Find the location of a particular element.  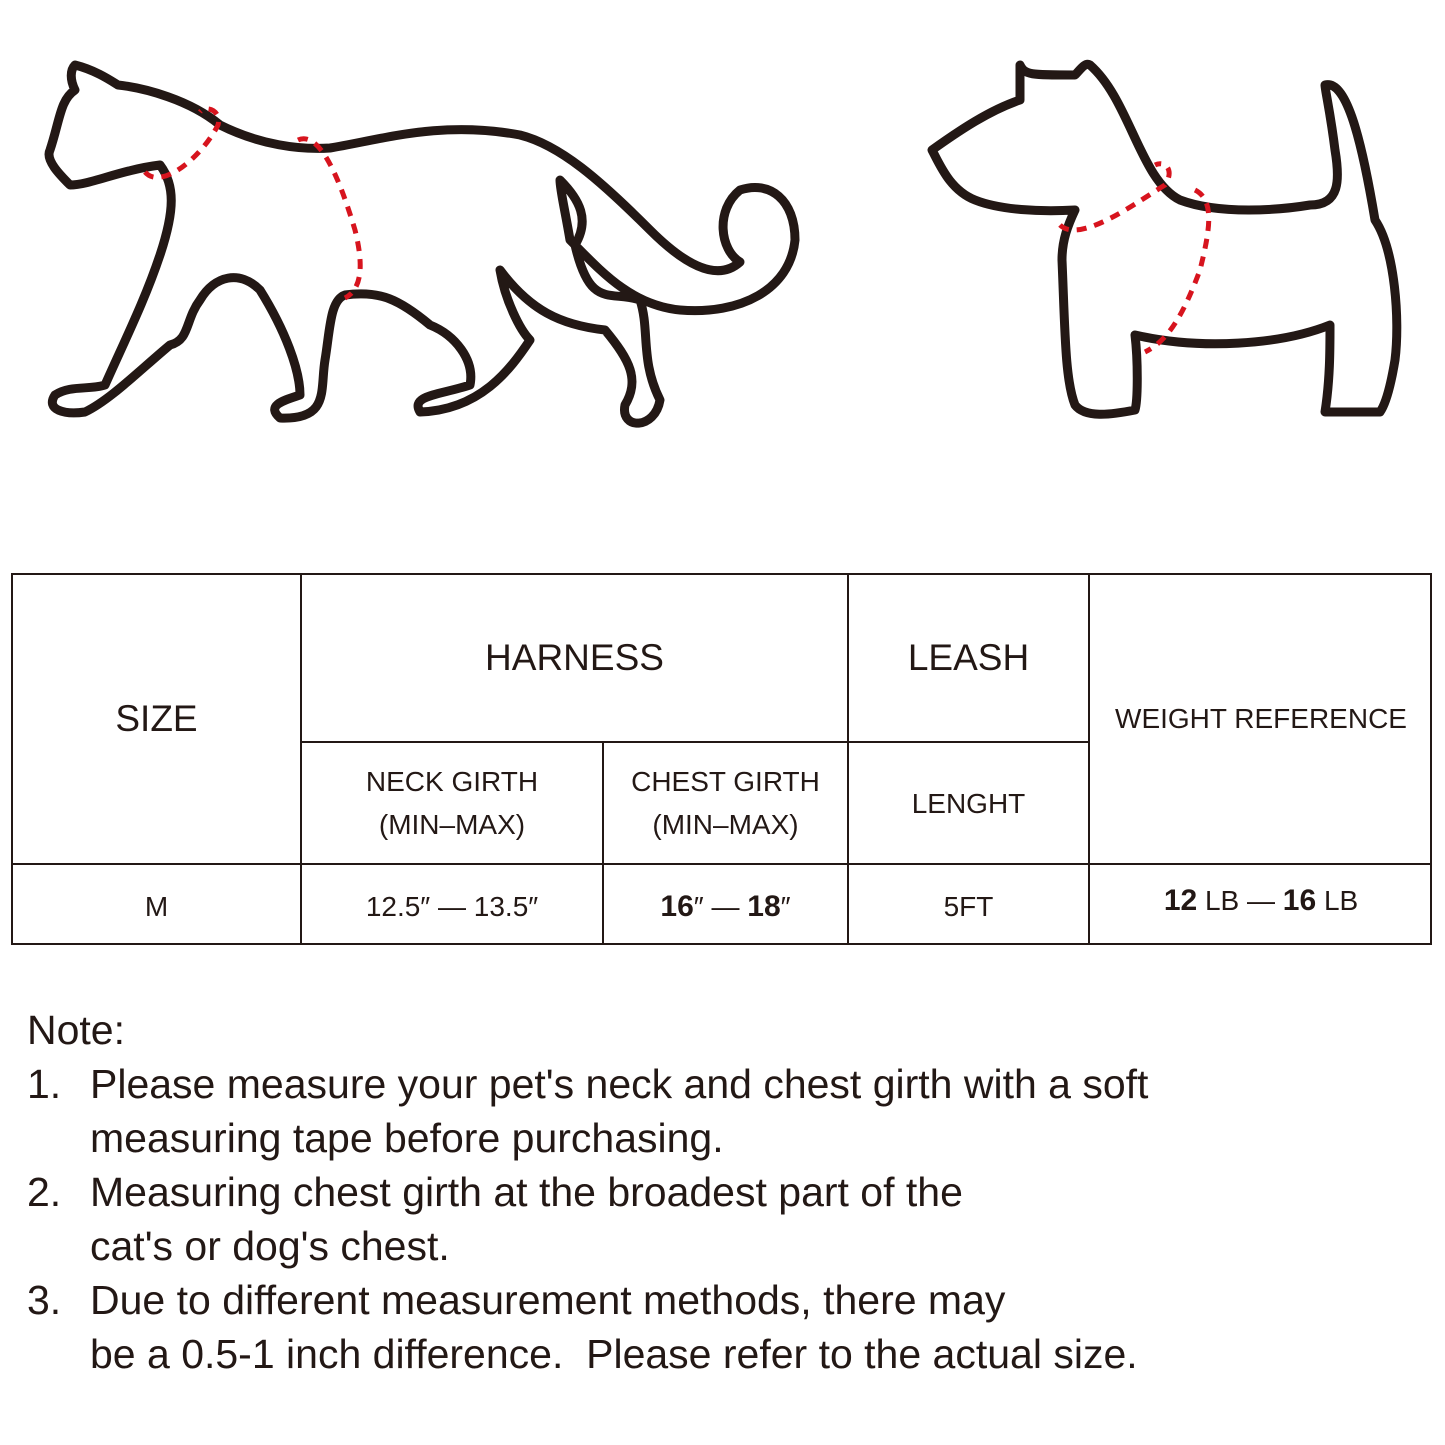

cat-measure-lines is located at coordinates (253, 203).